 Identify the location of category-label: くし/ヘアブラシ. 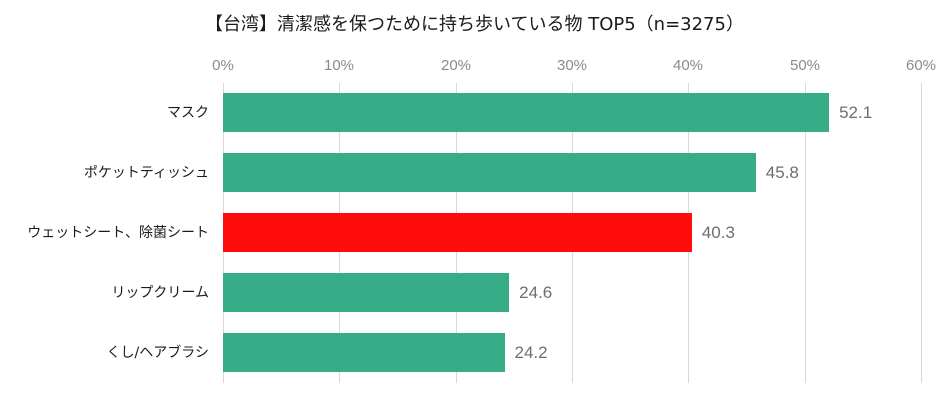
(157, 353).